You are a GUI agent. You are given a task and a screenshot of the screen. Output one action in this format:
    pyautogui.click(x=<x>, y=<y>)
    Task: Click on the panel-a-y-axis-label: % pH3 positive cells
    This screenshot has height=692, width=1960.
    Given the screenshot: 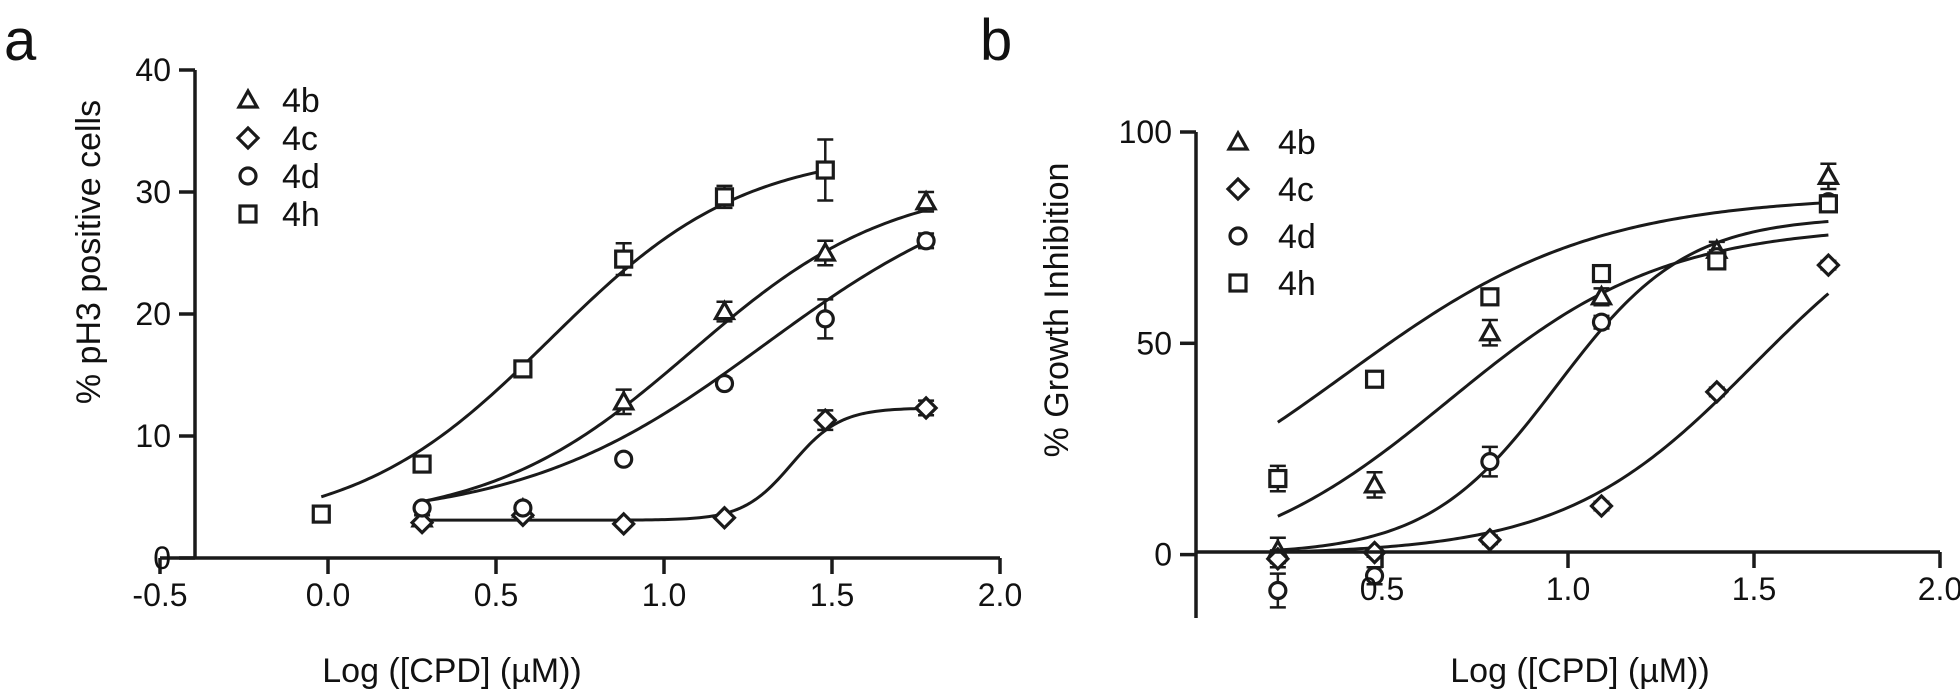 What is the action you would take?
    pyautogui.click(x=89, y=252)
    